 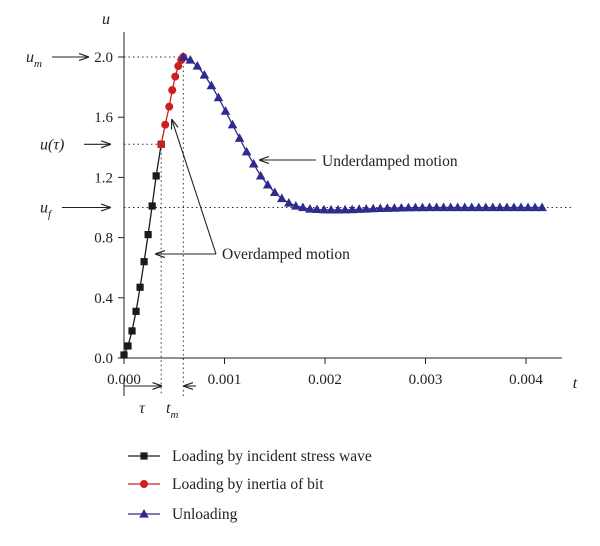 I want to click on legend-item: Loading by inertia of bit, so click(x=226, y=484).